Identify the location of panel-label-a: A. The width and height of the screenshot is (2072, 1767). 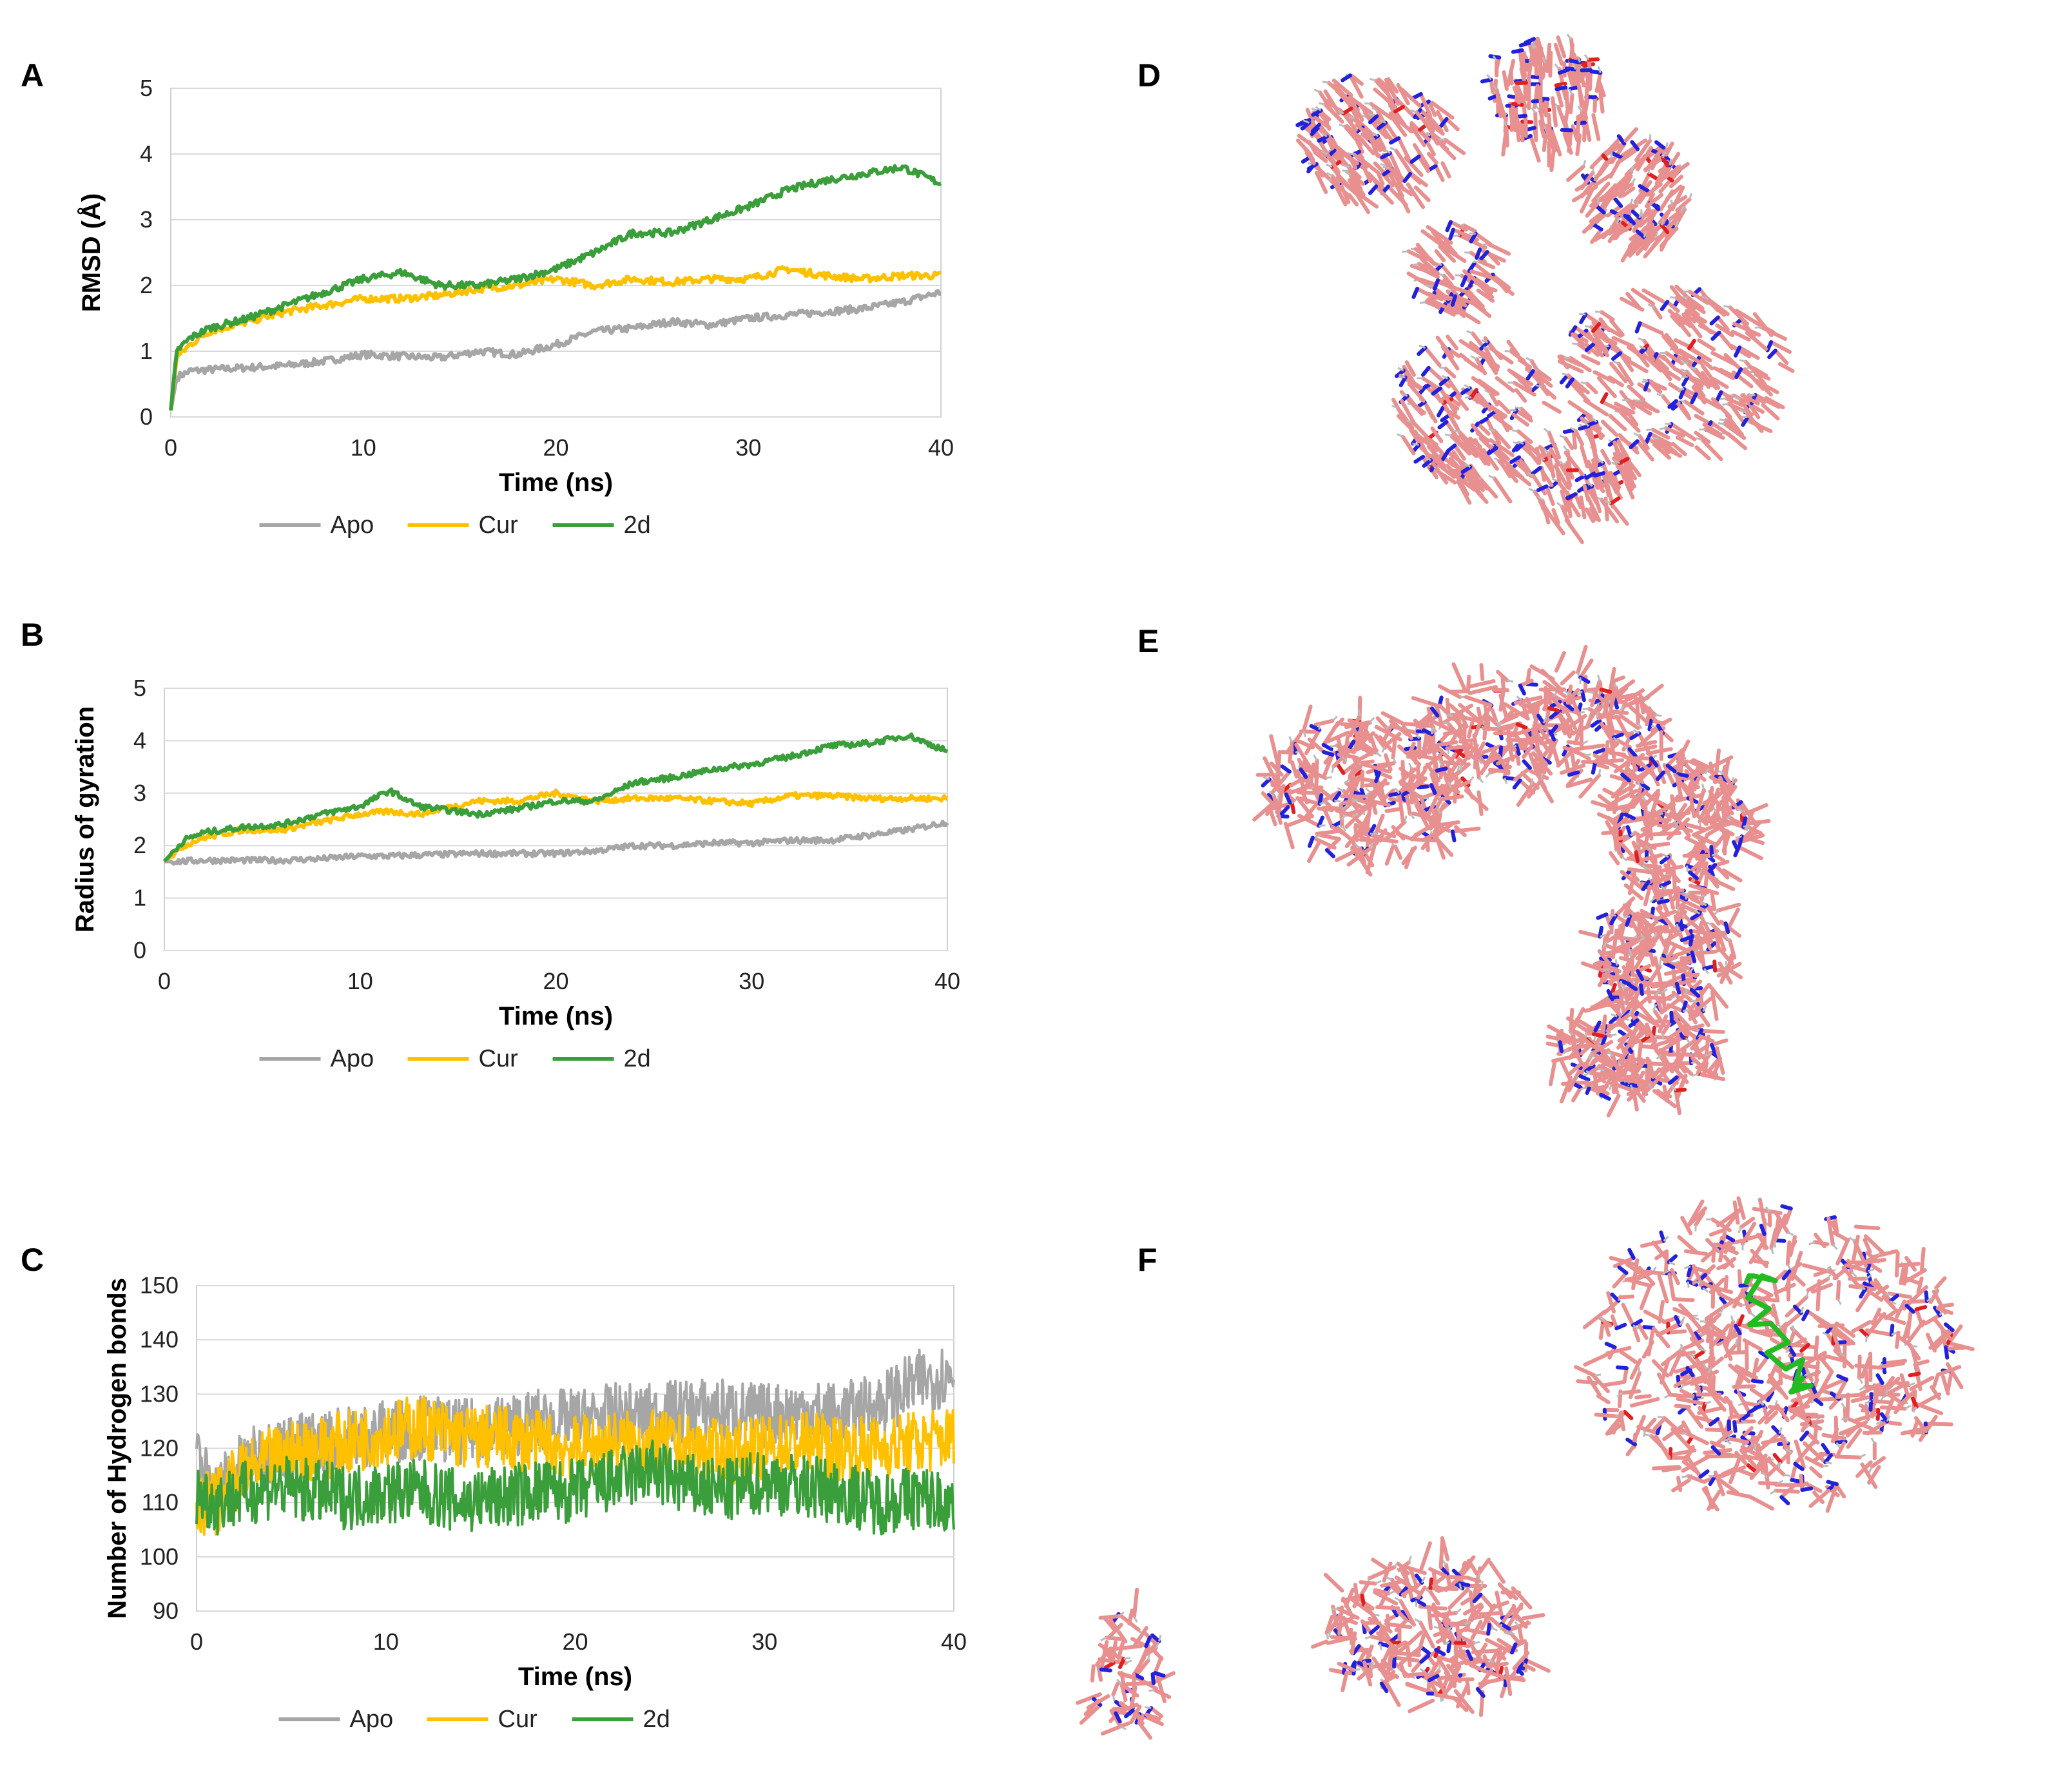
(32, 75).